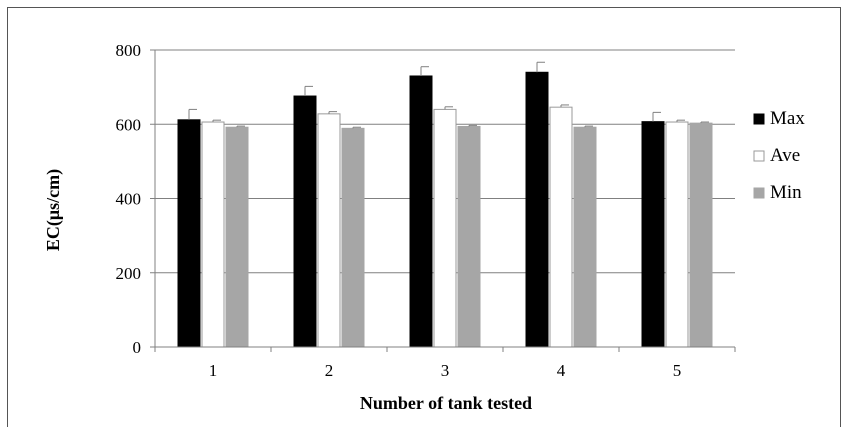 The width and height of the screenshot is (845, 434). I want to click on y-tick-label: 600, so click(129, 124).